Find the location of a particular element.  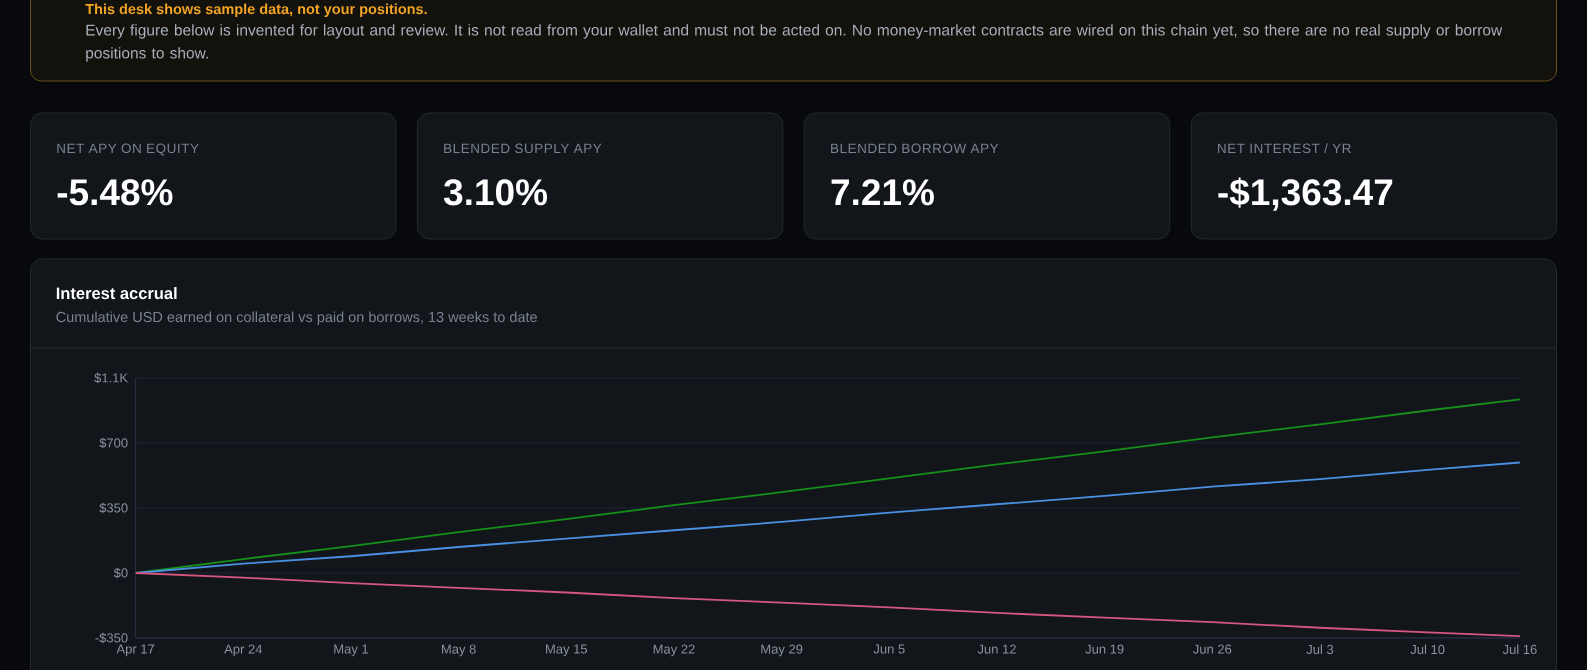

text: NET APY ON EQUITY is located at coordinates (128, 149).